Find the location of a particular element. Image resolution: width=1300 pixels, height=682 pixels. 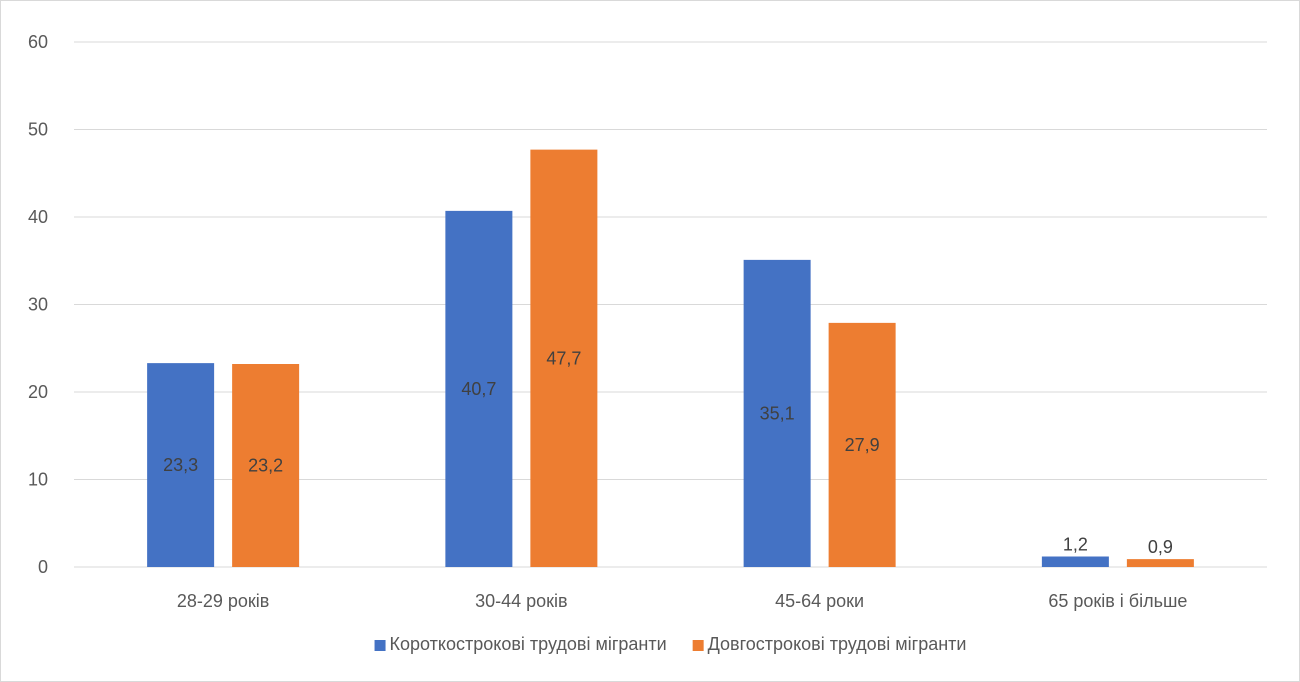

y-tick-label: 40 is located at coordinates (38, 217).